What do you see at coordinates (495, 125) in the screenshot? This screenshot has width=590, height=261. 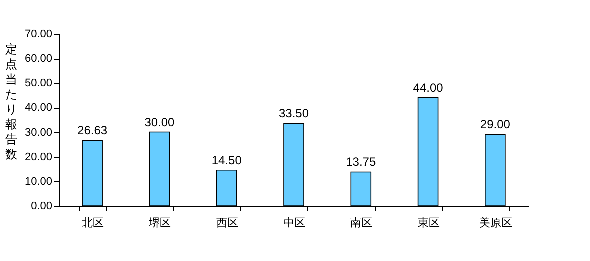 I see `data-label: 29.00` at bounding box center [495, 125].